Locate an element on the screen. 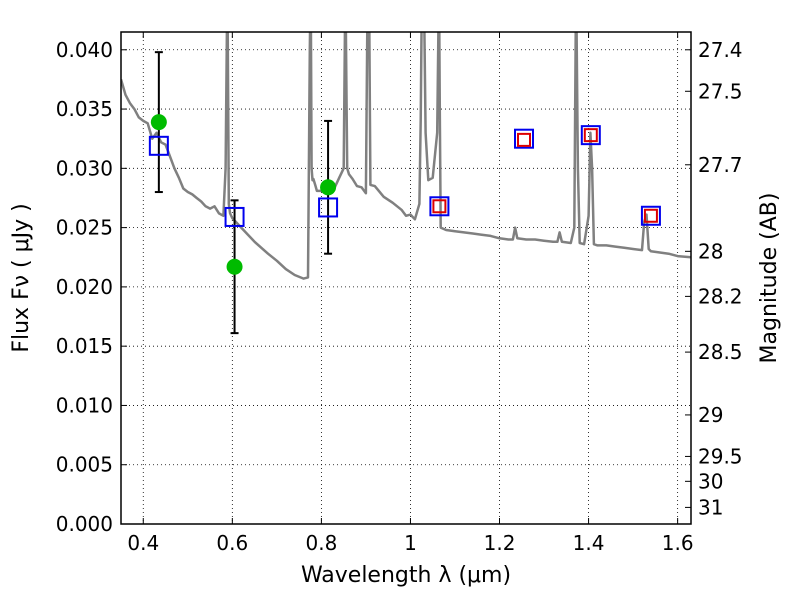 The image size is (800, 600). mag-tick-label: 29.5 is located at coordinates (720, 456).